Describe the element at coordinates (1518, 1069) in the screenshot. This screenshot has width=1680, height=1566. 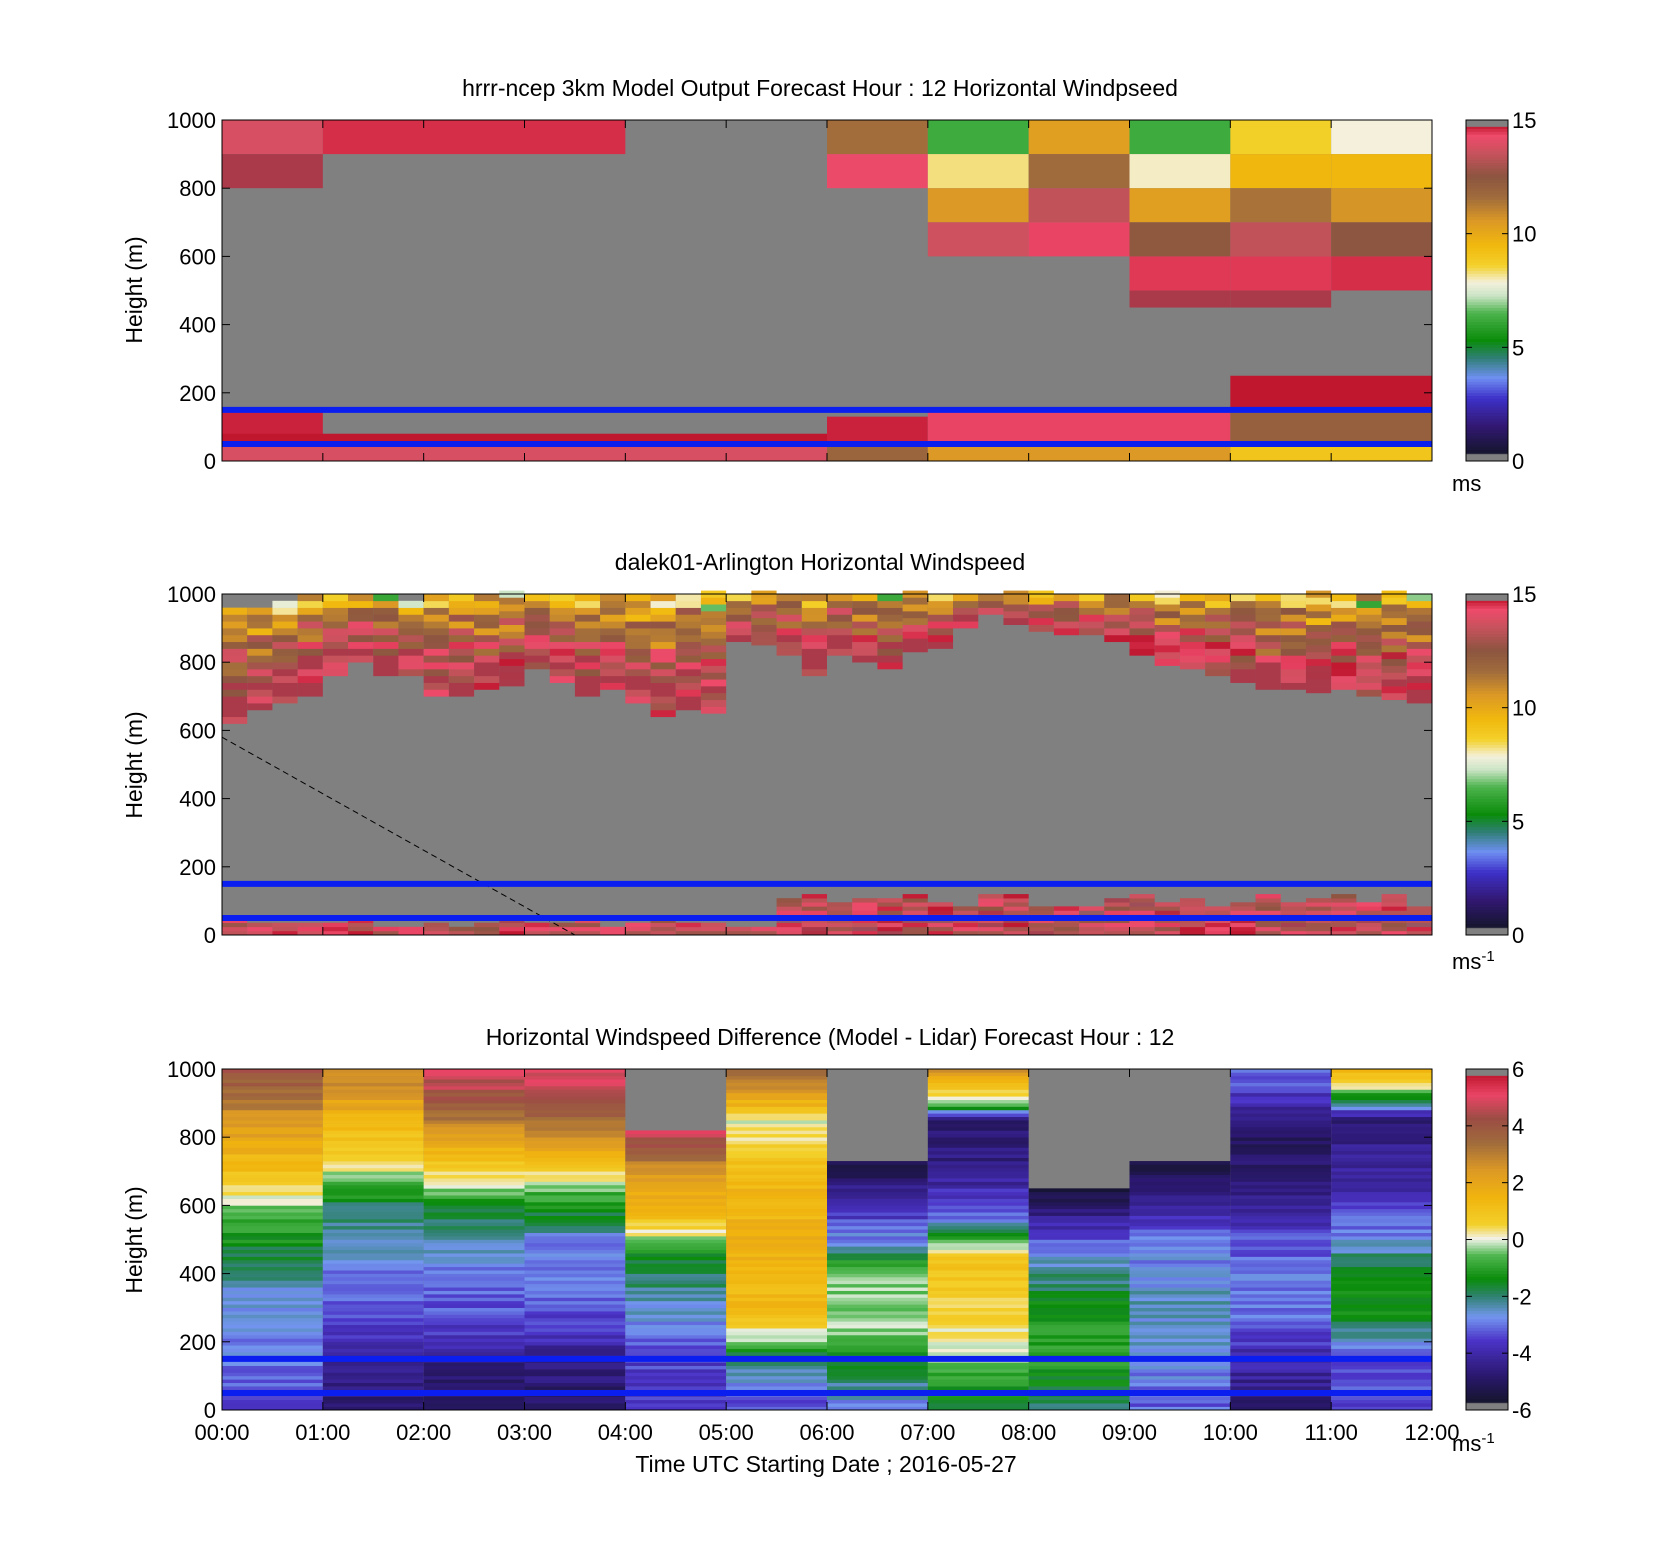
I see `colorbar-tick-label: 6` at that location.